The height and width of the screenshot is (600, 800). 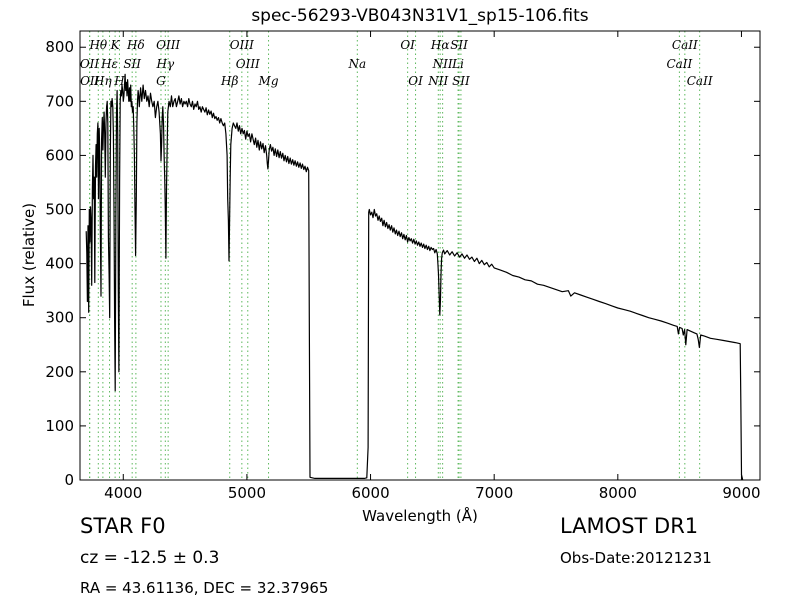 I want to click on sky-coordinates: RA = 43.61136, DEC = 32.37965, so click(x=204, y=588).